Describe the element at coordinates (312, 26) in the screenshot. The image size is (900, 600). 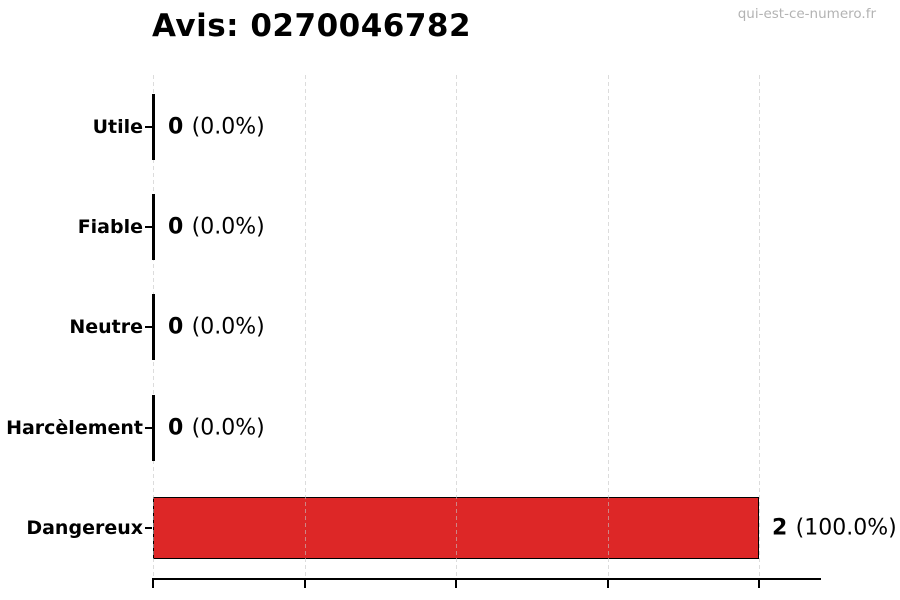
I see `chart-title: Avis: 0270046782` at that location.